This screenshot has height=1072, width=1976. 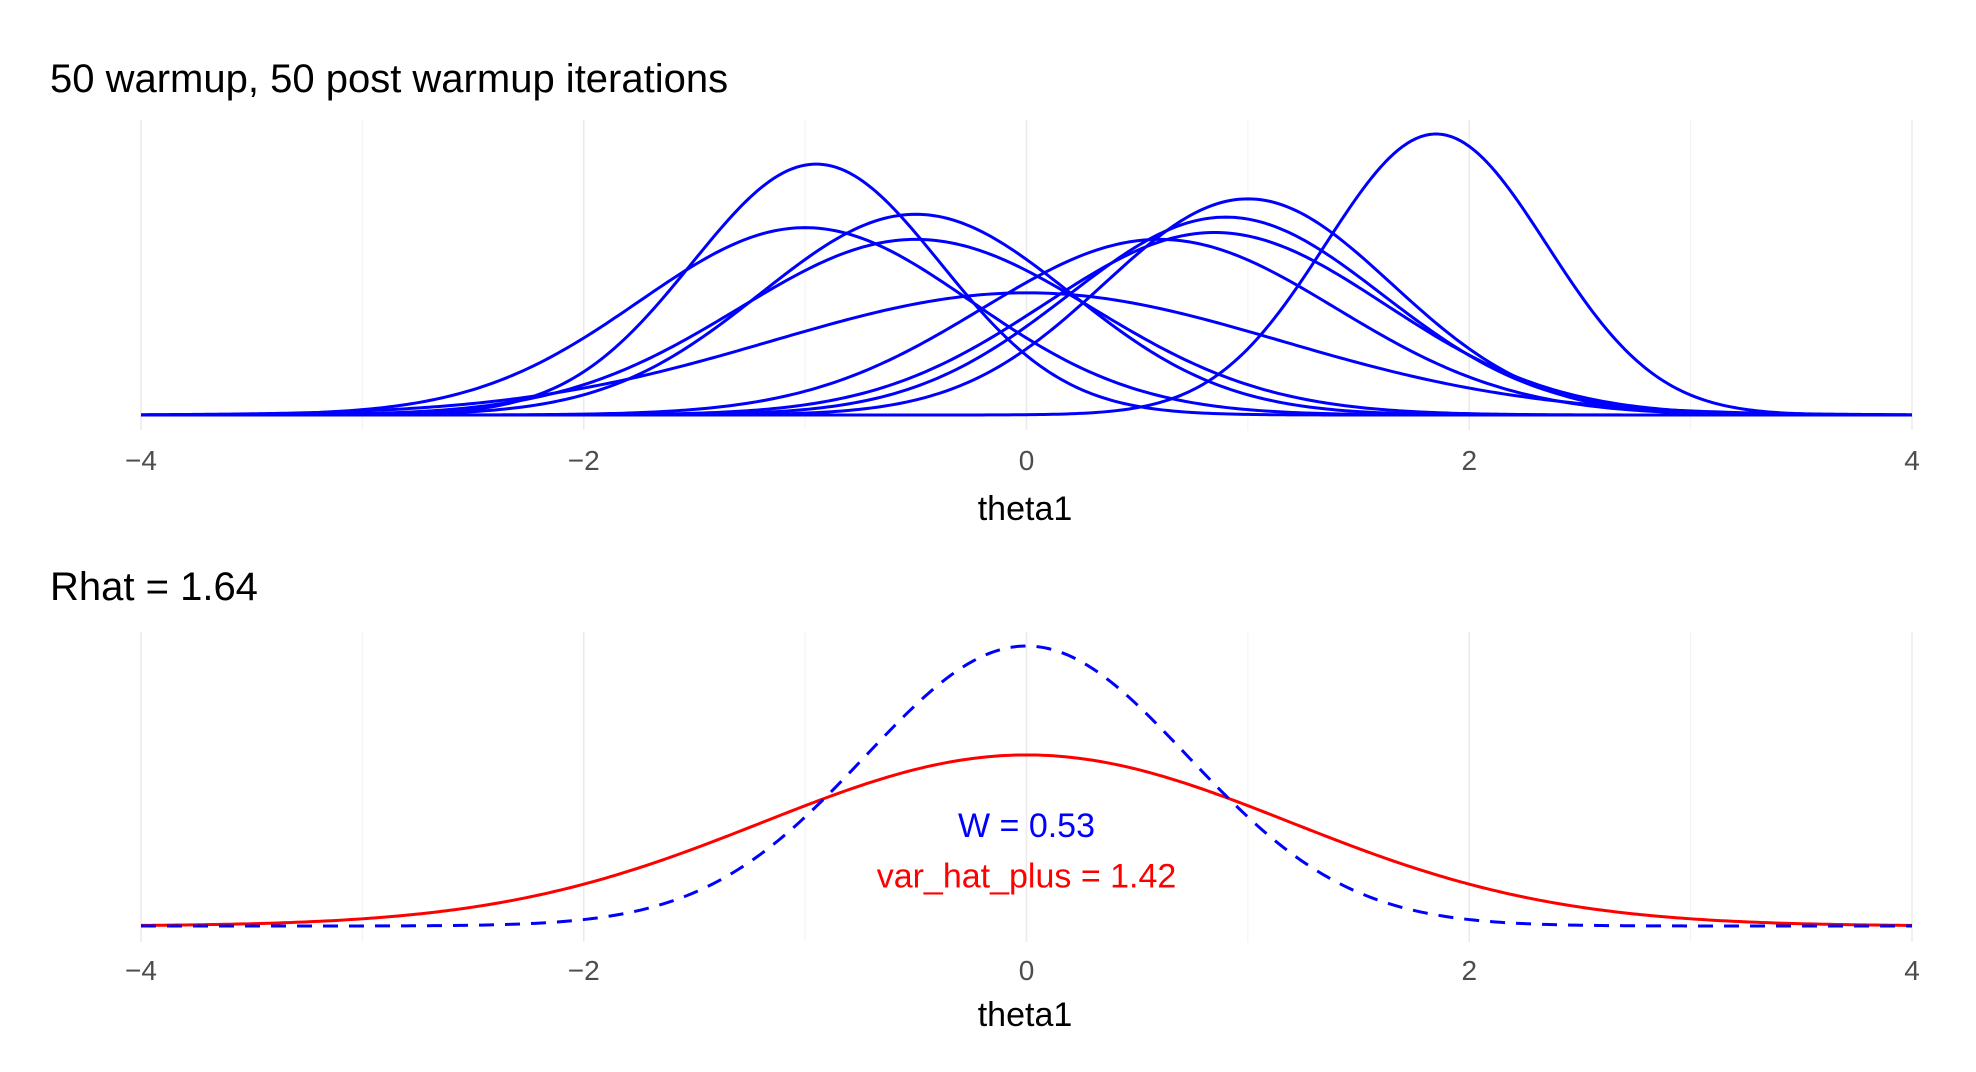 I want to click on top-panel-title: 50 warmup, 50 post warmup iterations, so click(x=389, y=79).